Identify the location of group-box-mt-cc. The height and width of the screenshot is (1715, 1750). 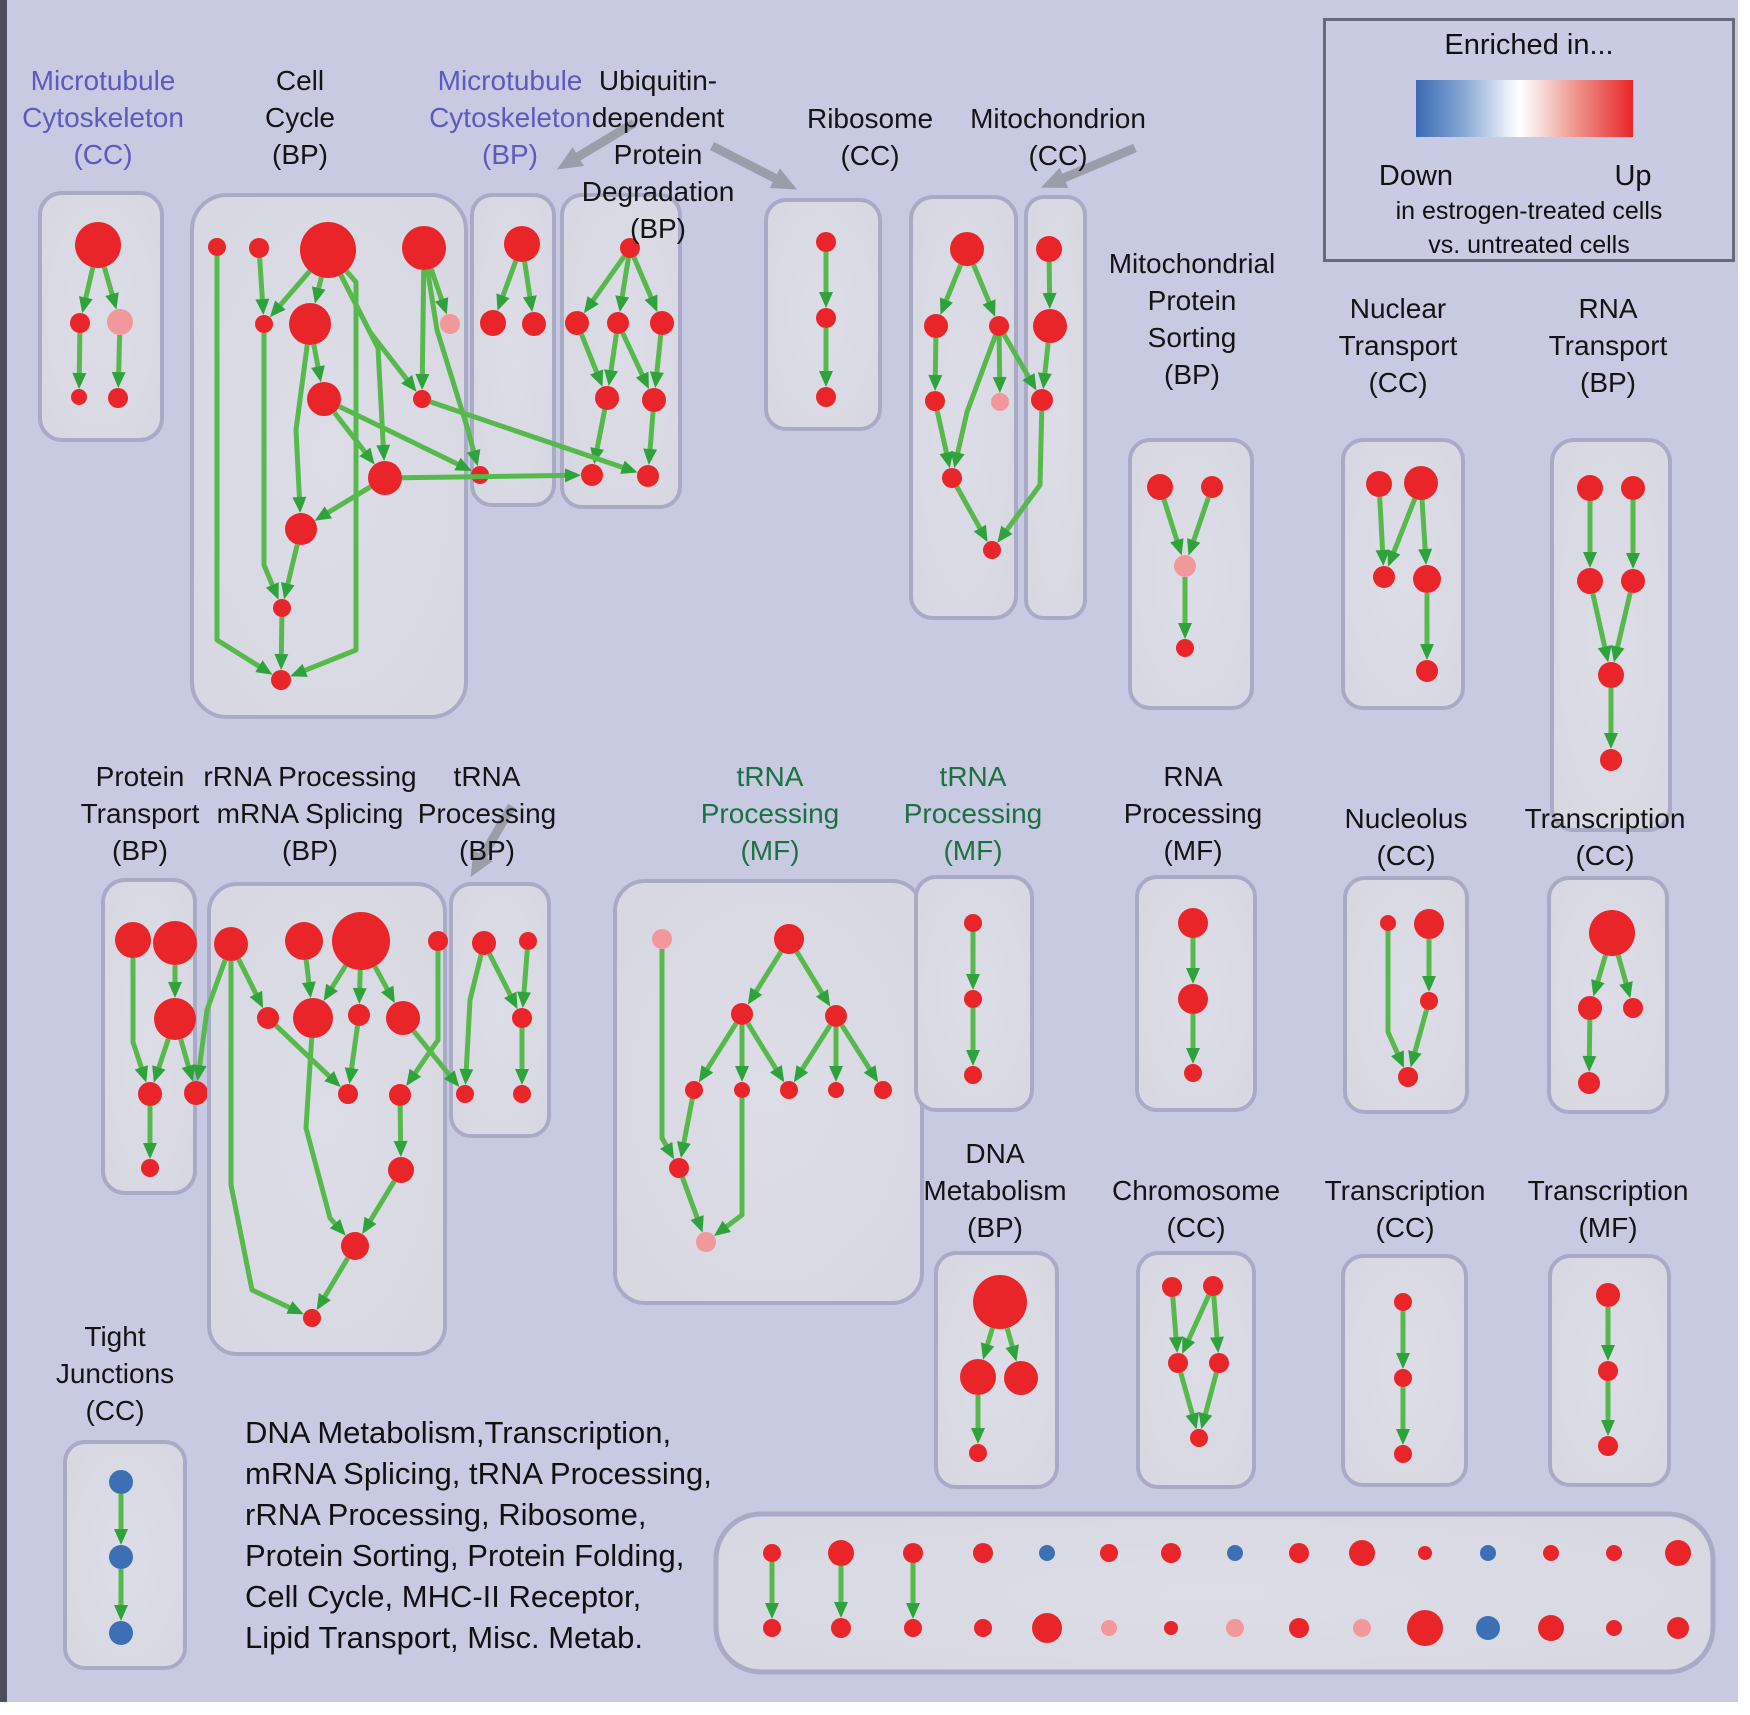
(101, 316).